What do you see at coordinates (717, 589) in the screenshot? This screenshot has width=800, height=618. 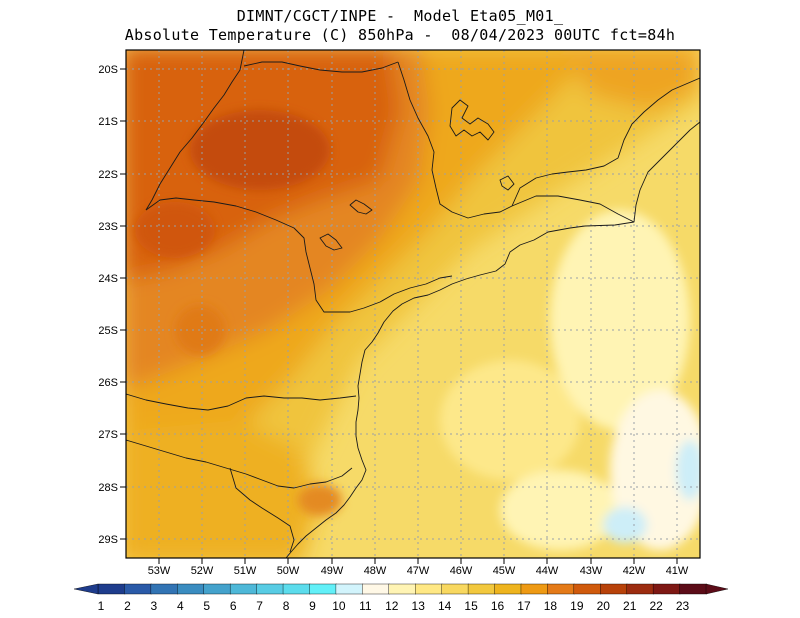 I see `colorbar-max-arrow` at bounding box center [717, 589].